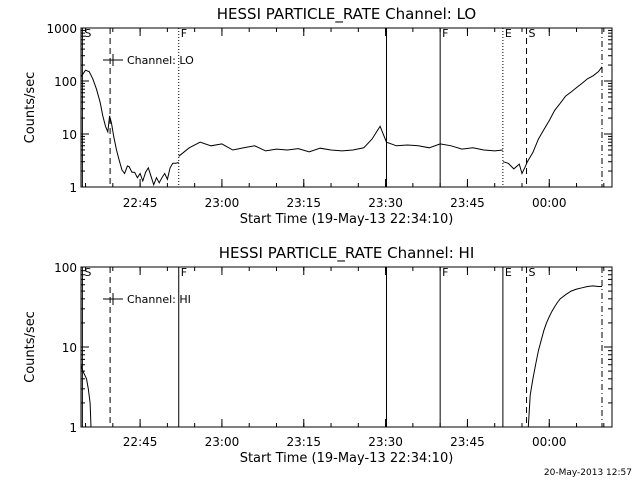  I want to click on chart-title: HESSI PARTICLE_RATE Channel: HI, so click(347, 253).